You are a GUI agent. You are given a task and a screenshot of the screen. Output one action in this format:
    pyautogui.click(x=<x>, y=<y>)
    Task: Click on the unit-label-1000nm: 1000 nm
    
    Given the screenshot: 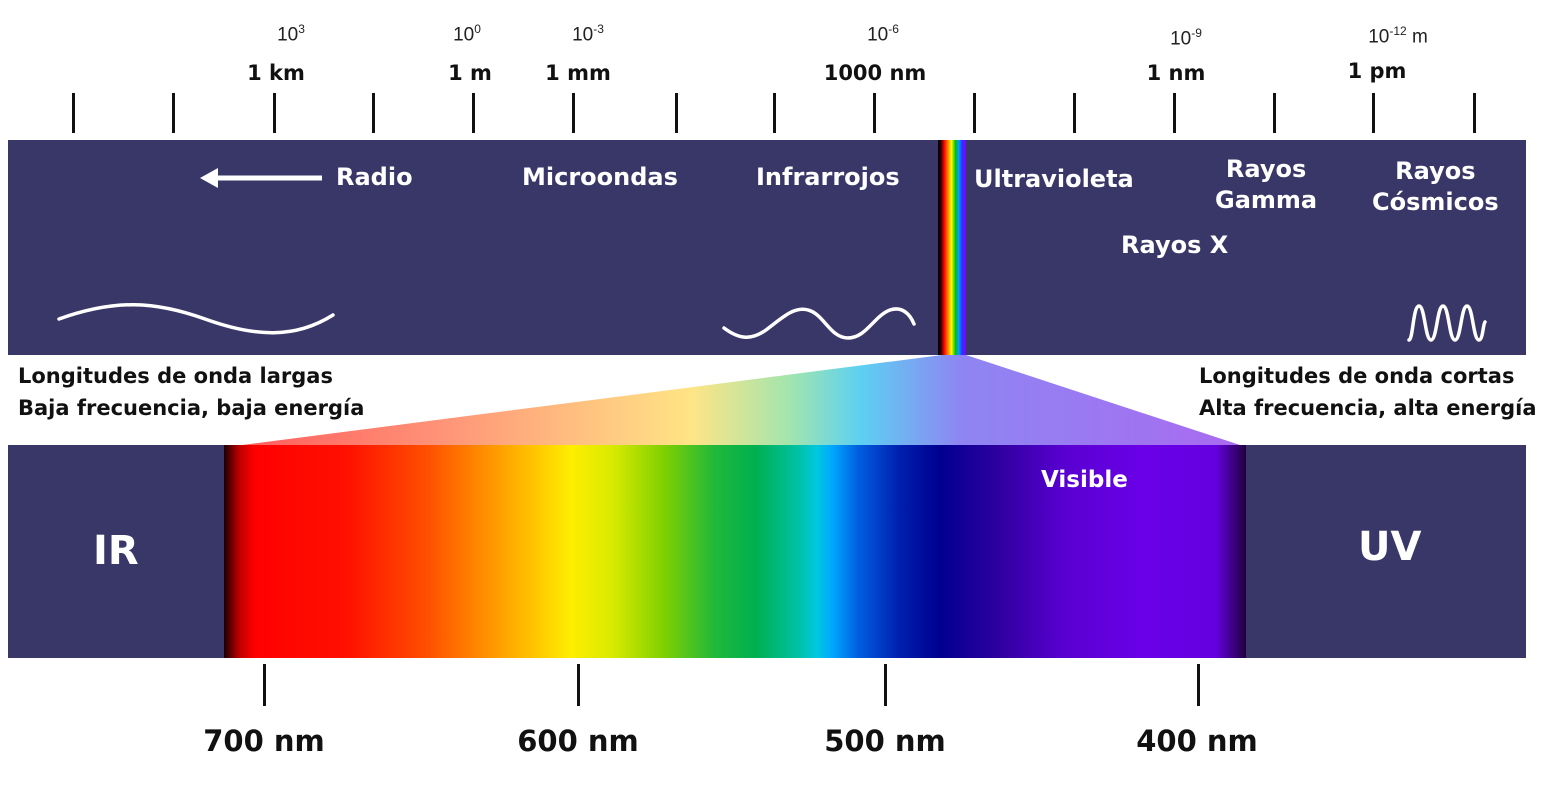 What is the action you would take?
    pyautogui.click(x=875, y=73)
    